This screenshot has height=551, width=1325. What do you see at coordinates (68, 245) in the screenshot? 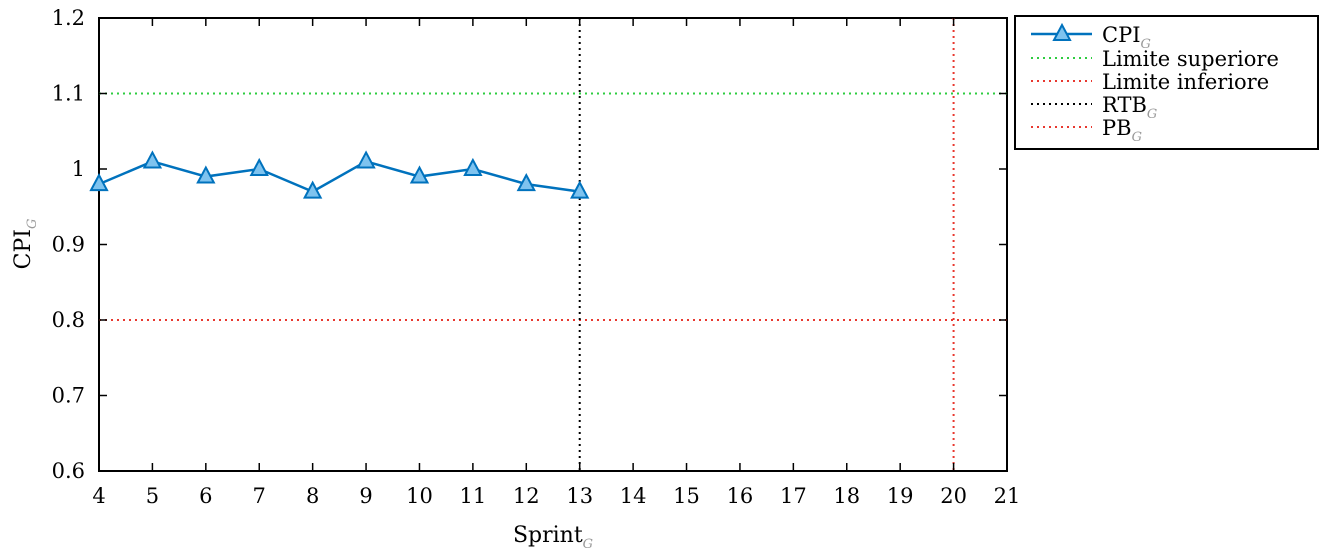
I see `y-tick-label: 0.9` at bounding box center [68, 245].